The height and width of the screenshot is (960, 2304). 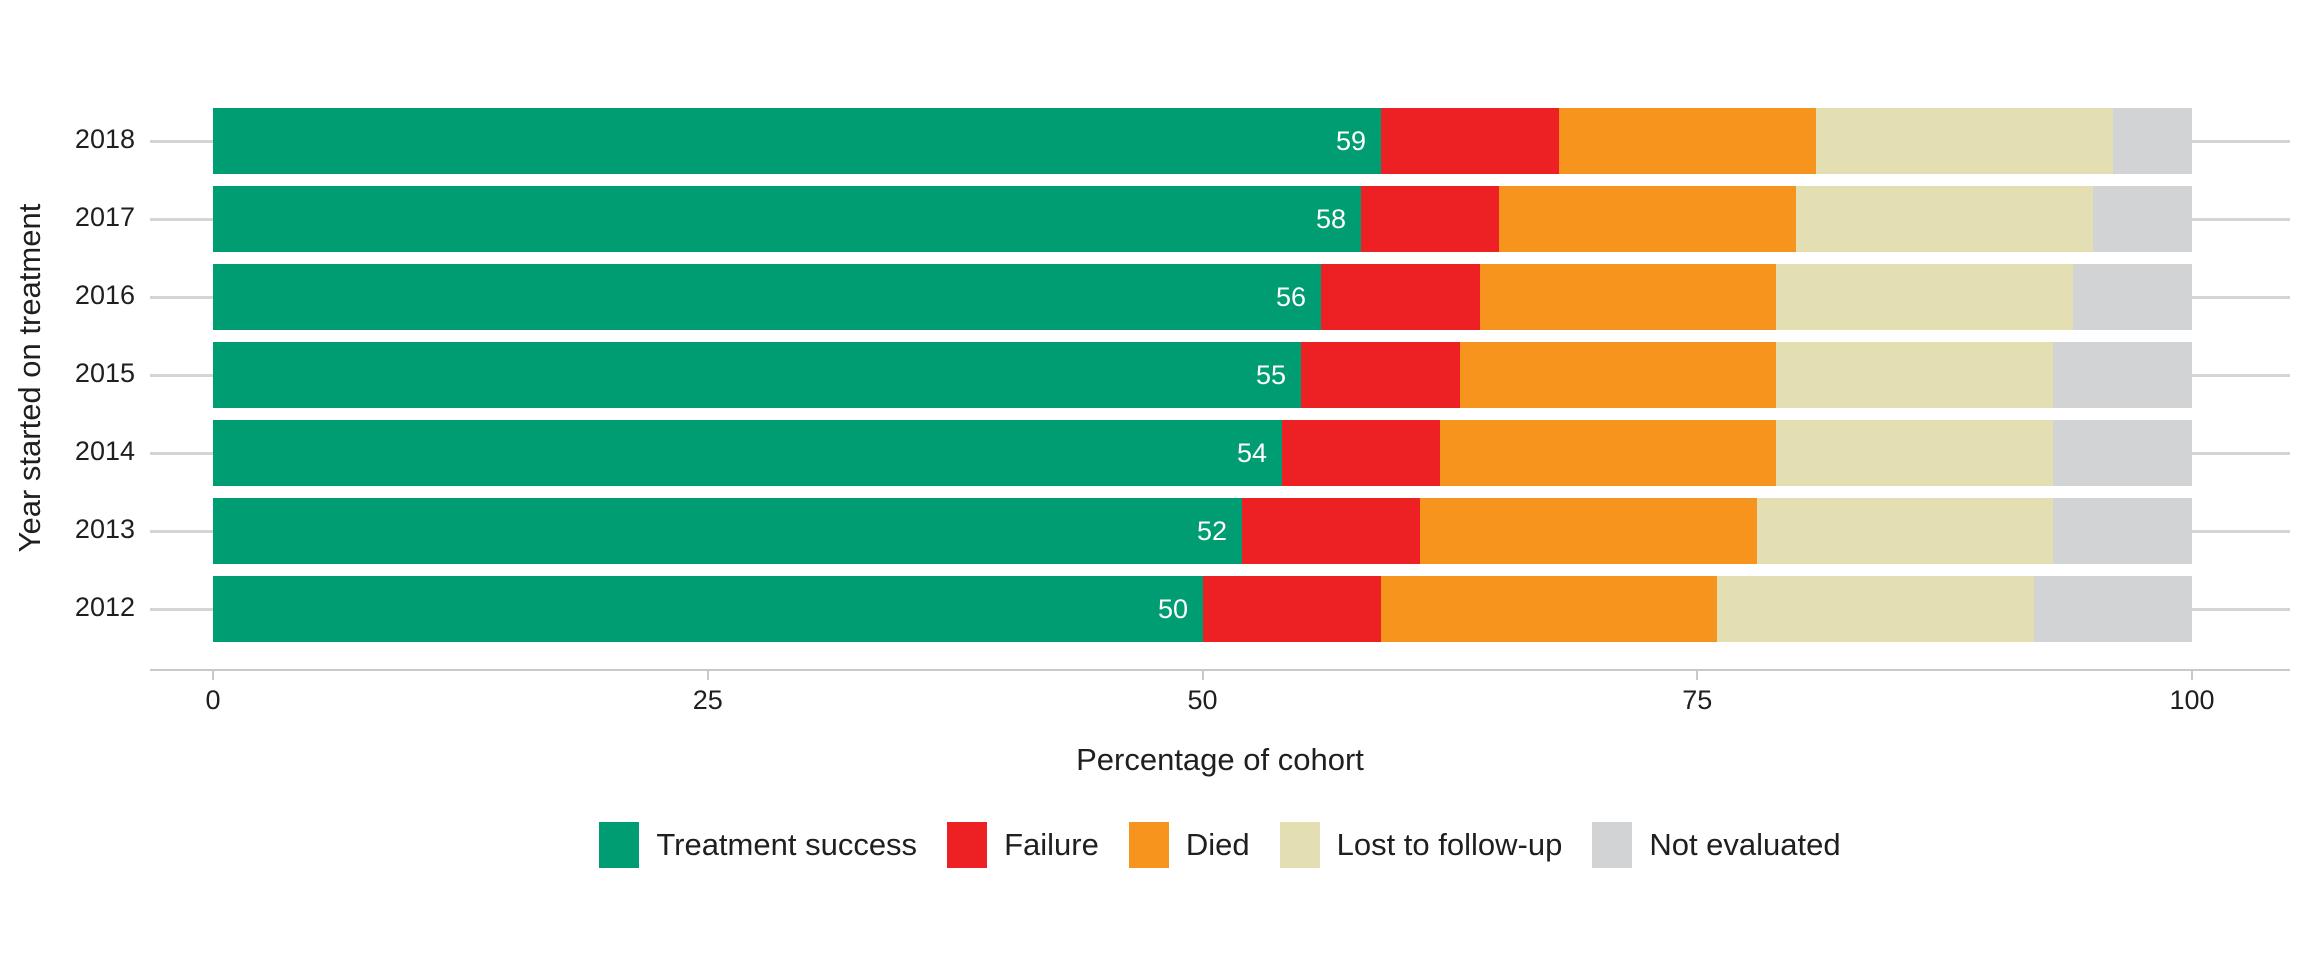 What do you see at coordinates (1330, 219) in the screenshot?
I see `bar-value-label: 58` at bounding box center [1330, 219].